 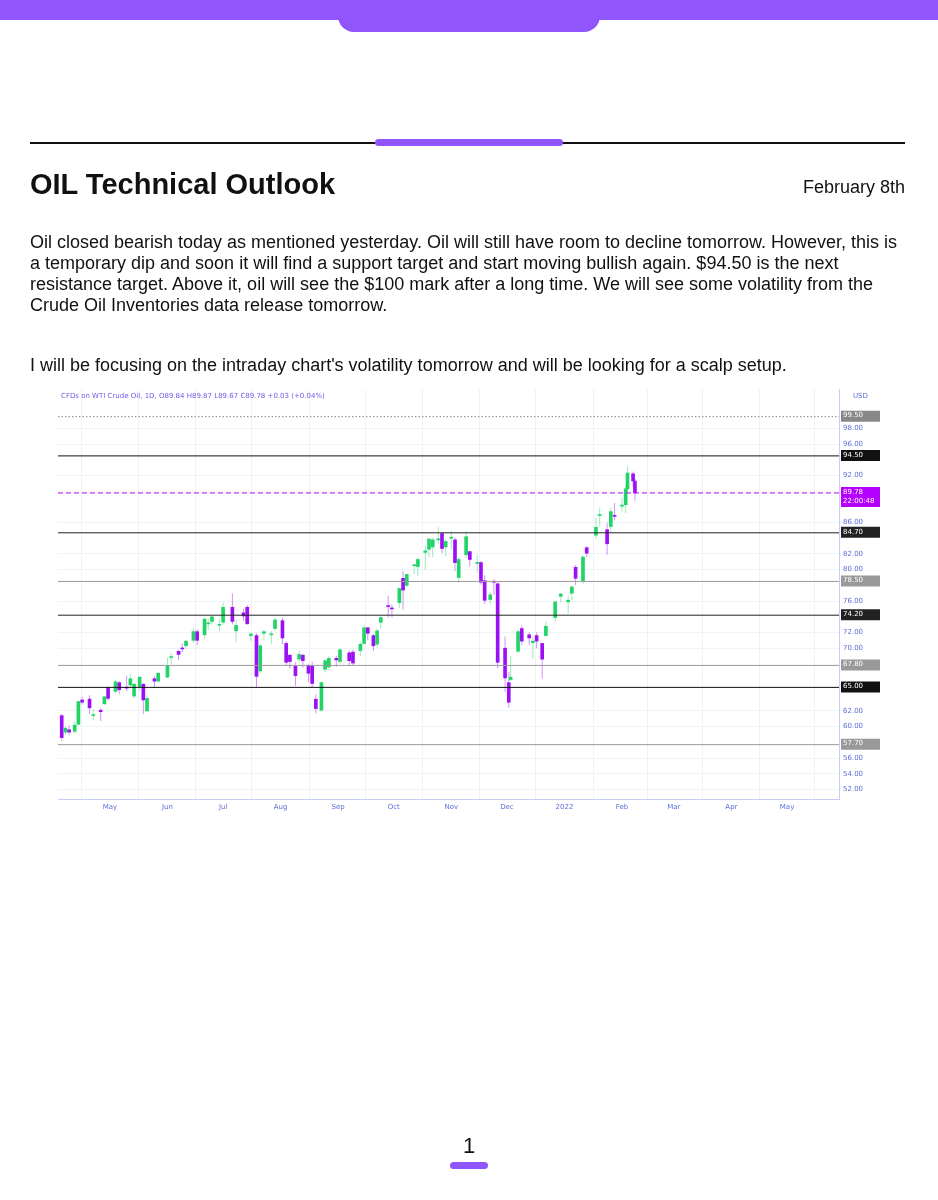 What do you see at coordinates (853, 187) in the screenshot?
I see `chart-subtitle: February 8th` at bounding box center [853, 187].